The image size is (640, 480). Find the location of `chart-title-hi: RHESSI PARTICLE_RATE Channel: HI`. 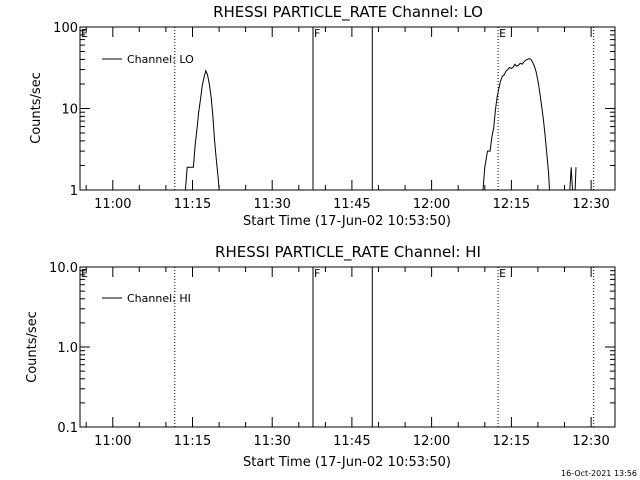

chart-title-hi: RHESSI PARTICLE_RATE Channel: HI is located at coordinates (348, 252).